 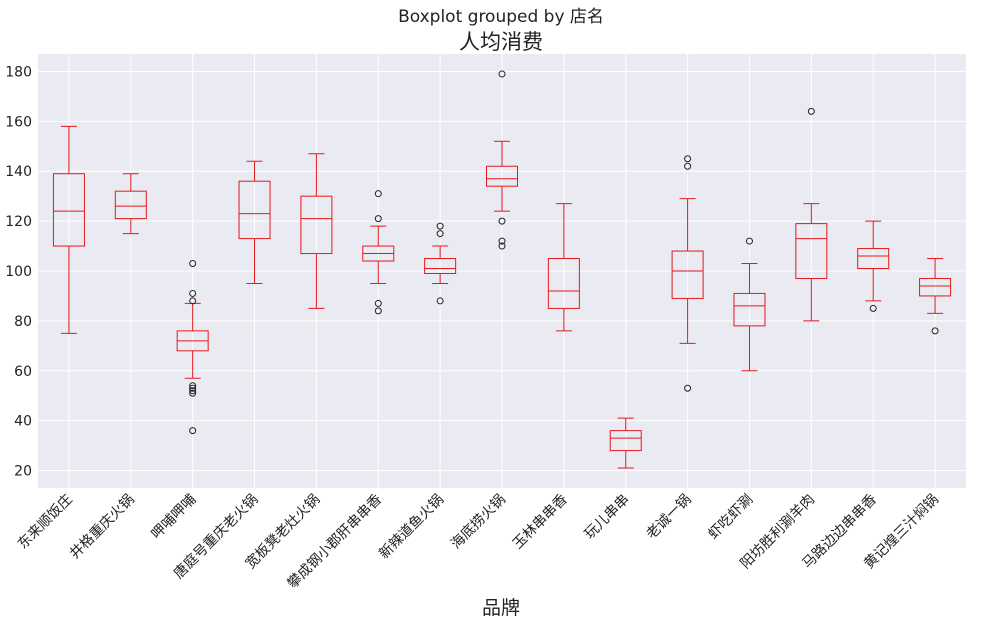 I want to click on y-tick-label: 40, so click(x=23, y=422).